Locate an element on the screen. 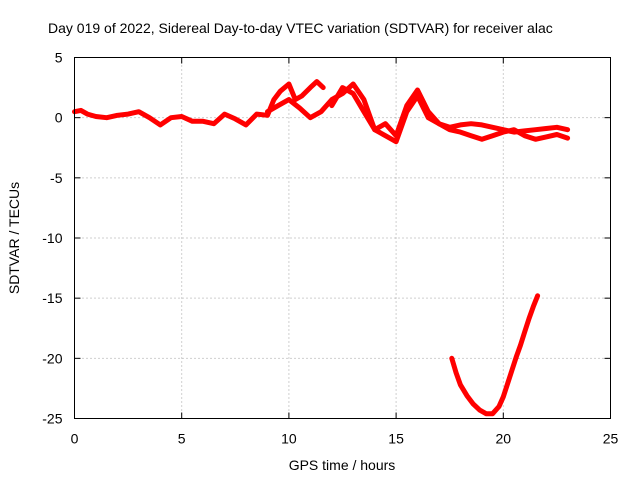  y-tick-label: -25 is located at coordinates (52, 419).